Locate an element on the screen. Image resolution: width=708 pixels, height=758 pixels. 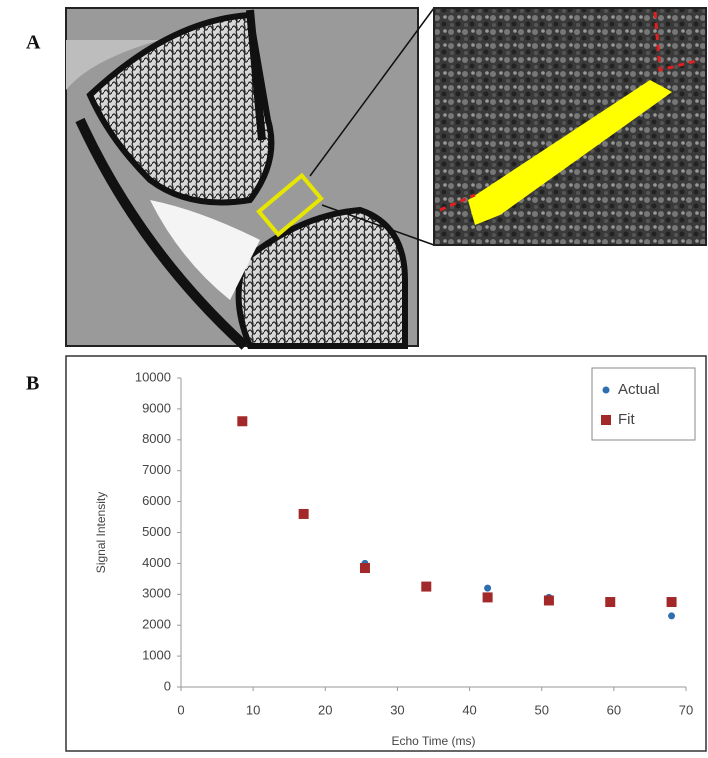
legend-label: Fit is located at coordinates (626, 419).